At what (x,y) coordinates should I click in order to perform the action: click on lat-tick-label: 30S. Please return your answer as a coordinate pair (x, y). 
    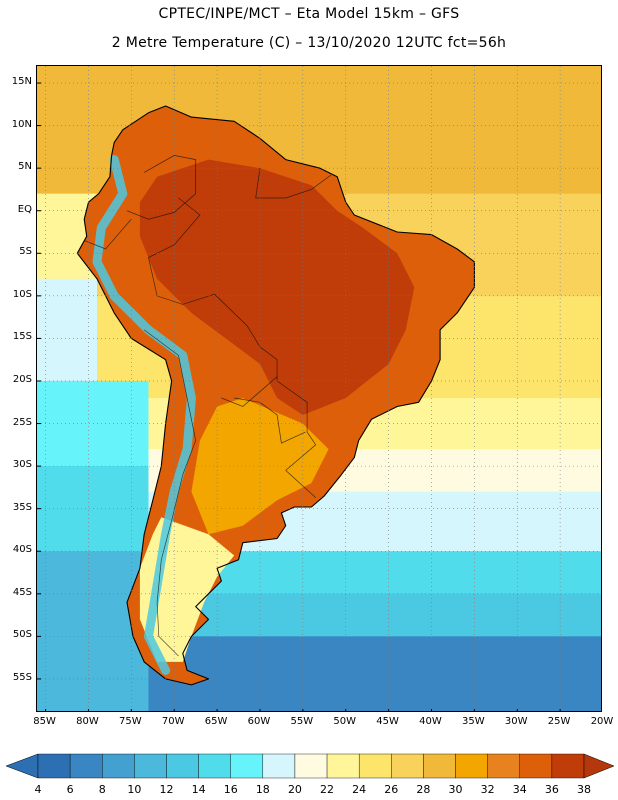
    Looking at the image, I should click on (22, 465).